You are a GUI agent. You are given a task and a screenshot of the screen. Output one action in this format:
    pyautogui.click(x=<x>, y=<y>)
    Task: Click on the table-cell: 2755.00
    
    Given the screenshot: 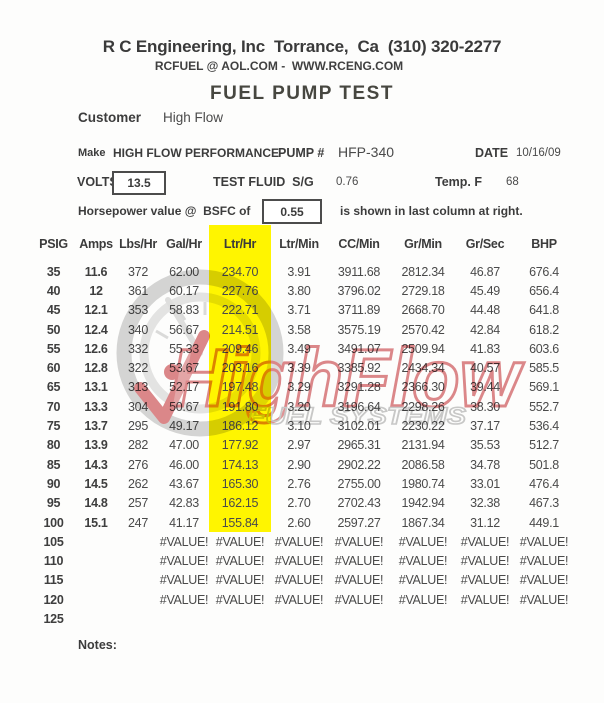 What is the action you would take?
    pyautogui.click(x=359, y=483)
    